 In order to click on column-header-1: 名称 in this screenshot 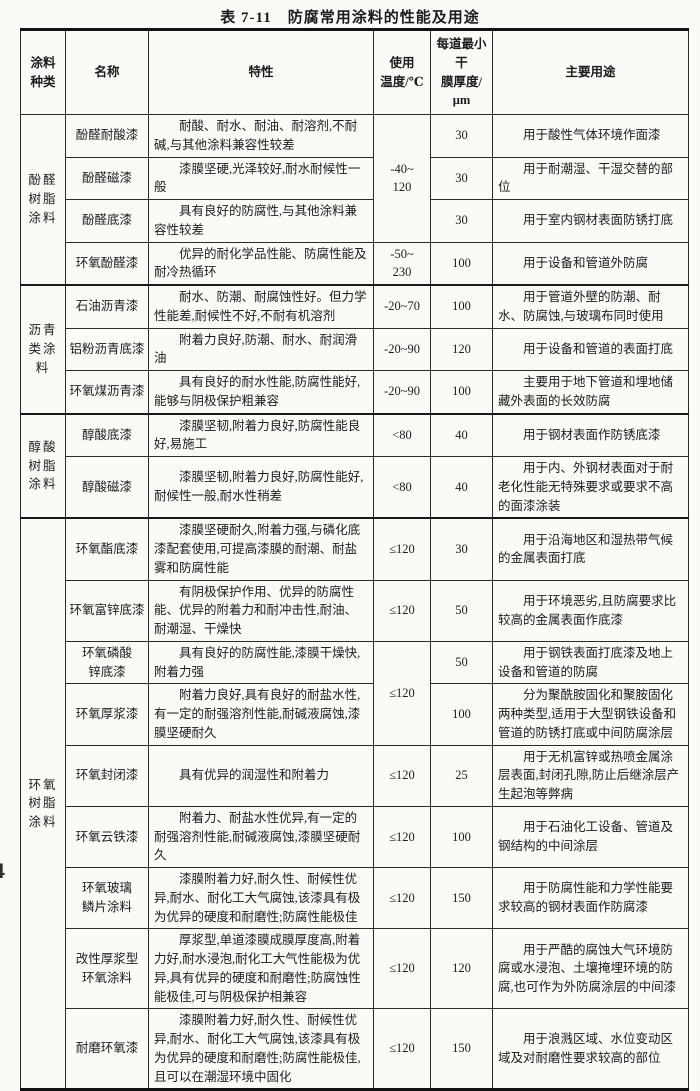, I will do `click(107, 72)`.